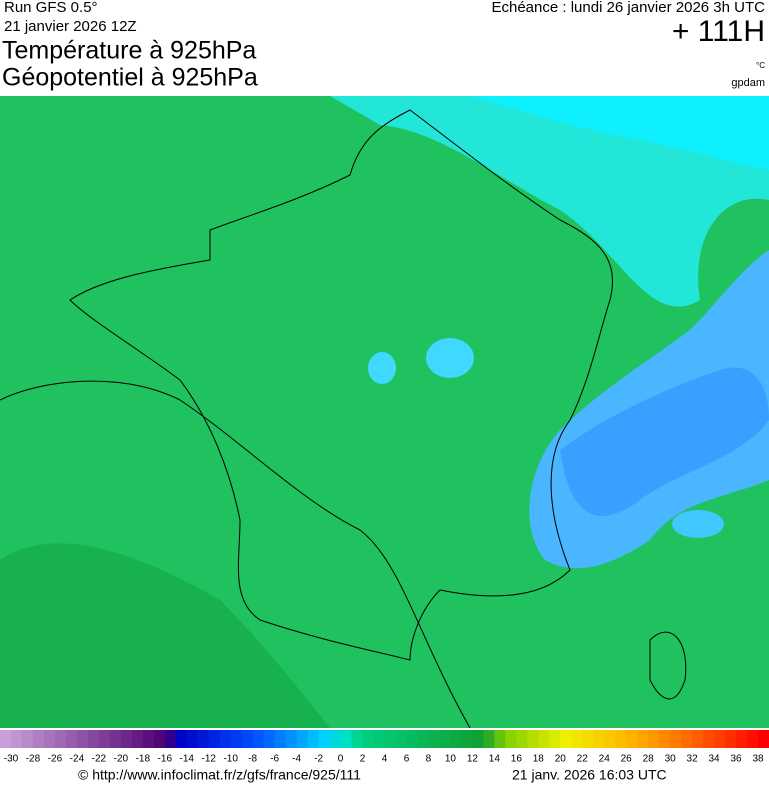 The height and width of the screenshot is (786, 769). What do you see at coordinates (619, 133) in the screenshot?
I see `cold-core` at bounding box center [619, 133].